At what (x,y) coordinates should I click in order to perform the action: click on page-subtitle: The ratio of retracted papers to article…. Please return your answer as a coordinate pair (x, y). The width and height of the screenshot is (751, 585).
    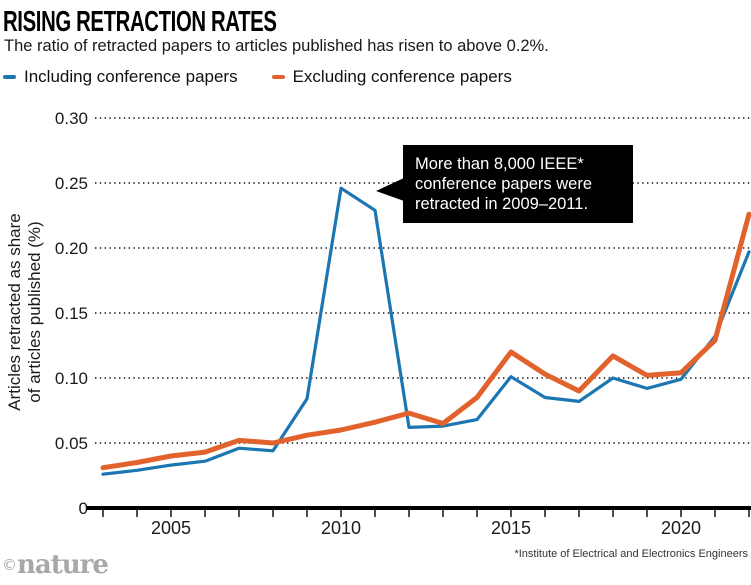
    Looking at the image, I should click on (276, 46).